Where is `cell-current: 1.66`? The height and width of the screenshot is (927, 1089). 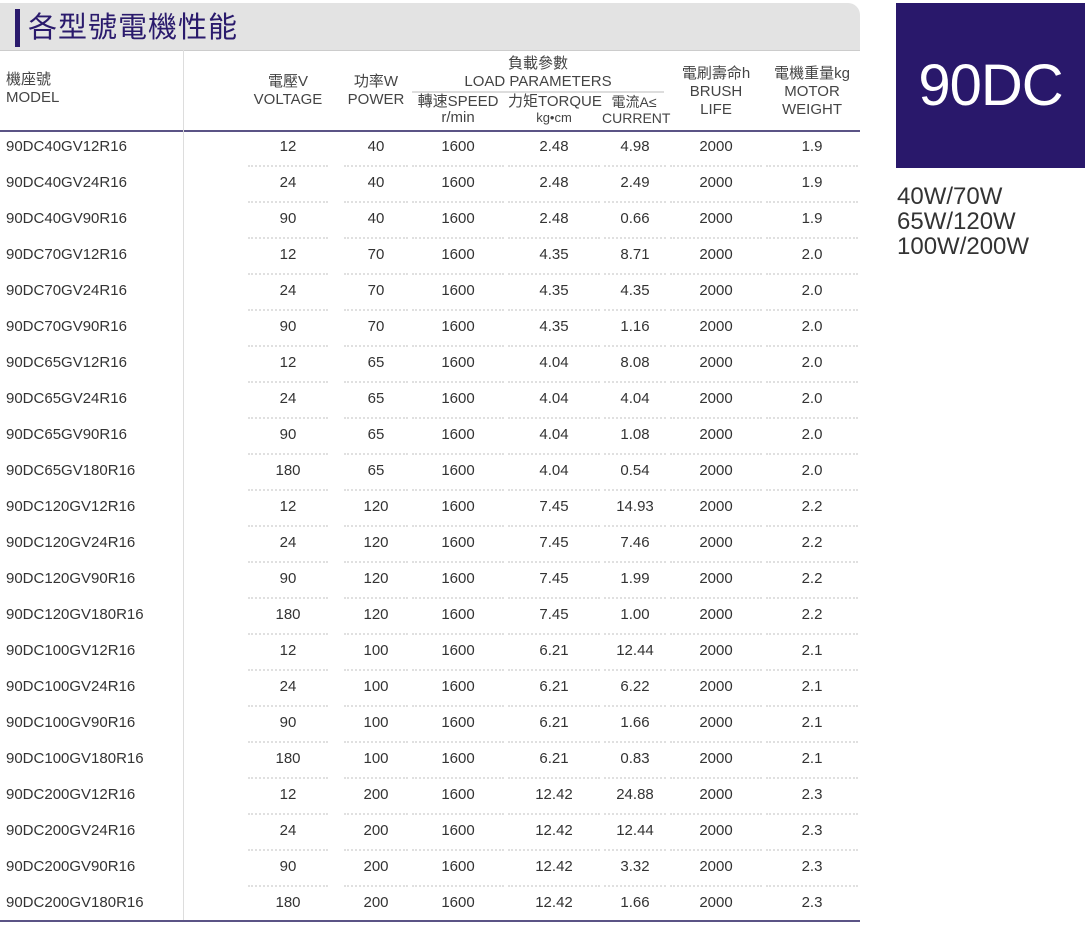 cell-current: 1.66 is located at coordinates (635, 725).